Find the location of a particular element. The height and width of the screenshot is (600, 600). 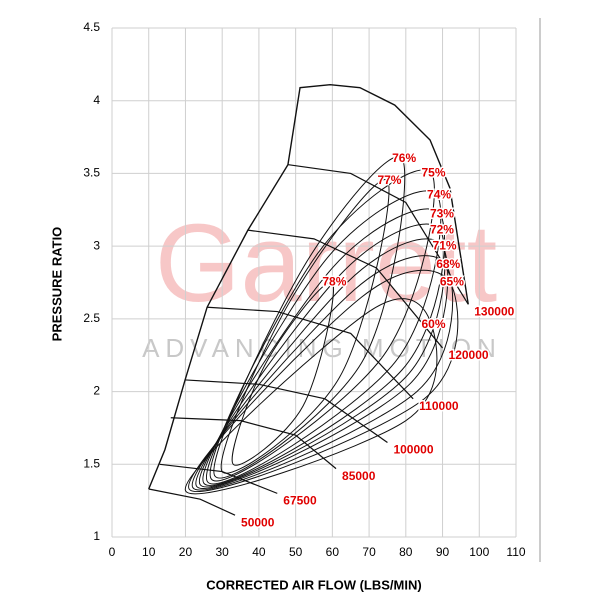

x-tick-label: 40 is located at coordinates (259, 552).